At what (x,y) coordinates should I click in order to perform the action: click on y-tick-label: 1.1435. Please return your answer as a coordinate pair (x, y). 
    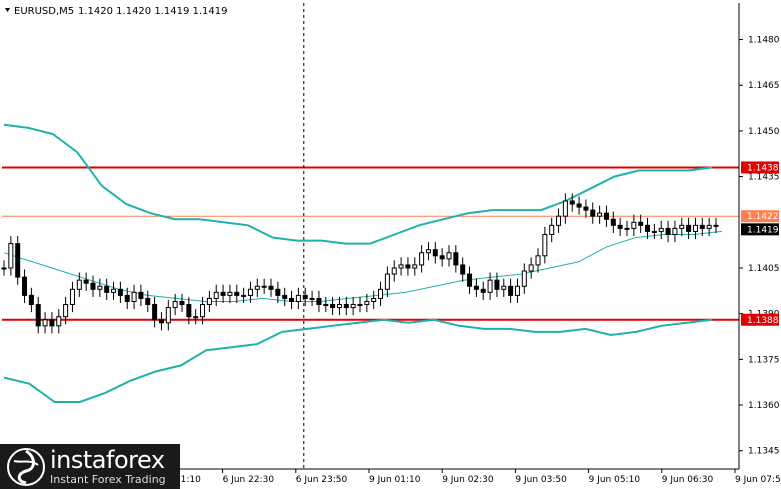
    Looking at the image, I should click on (764, 178).